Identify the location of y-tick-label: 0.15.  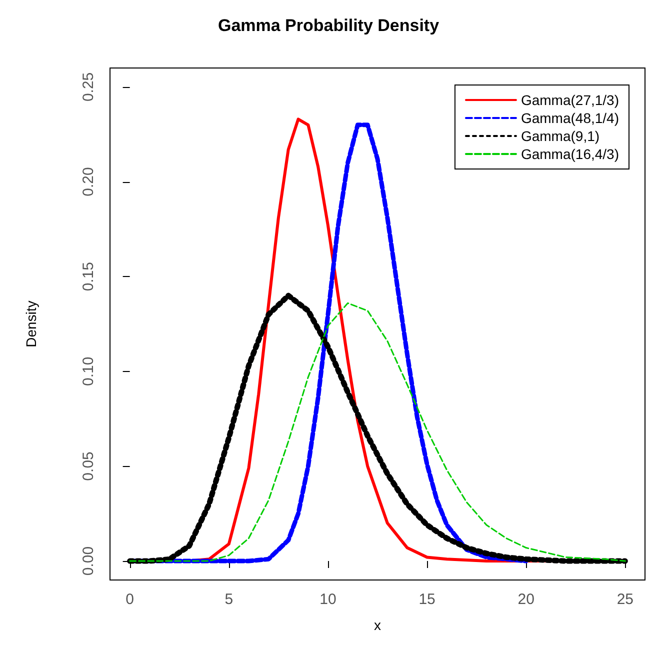
(88, 277).